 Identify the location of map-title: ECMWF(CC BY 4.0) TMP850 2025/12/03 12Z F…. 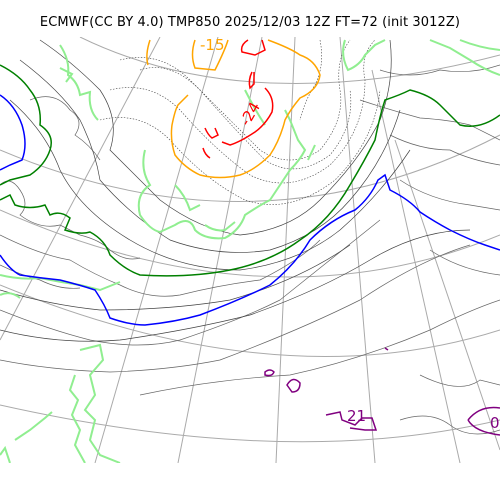
(250, 22).